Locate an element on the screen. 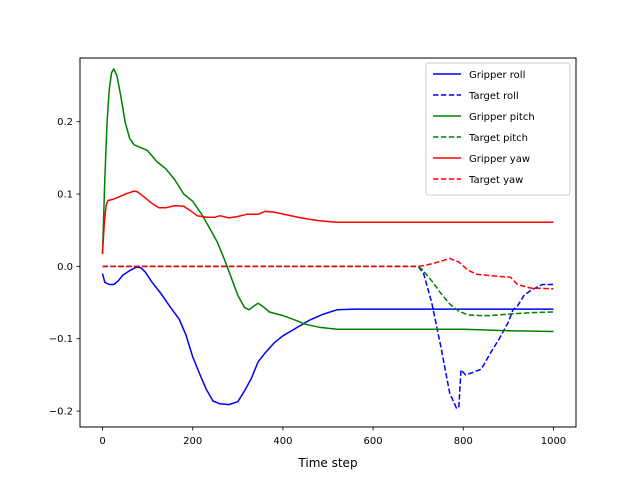 The image size is (640, 484). x-tick-label: 200 is located at coordinates (192, 441).